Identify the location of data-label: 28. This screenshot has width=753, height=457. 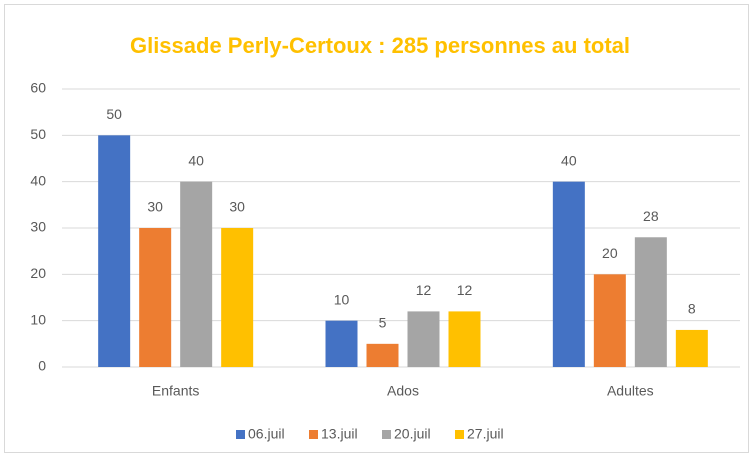
(651, 216).